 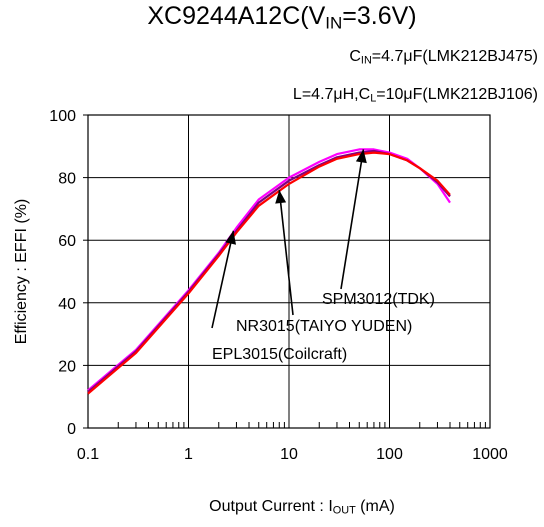 What do you see at coordinates (71, 429) in the screenshot?
I see `y-tick-label: 0` at bounding box center [71, 429].